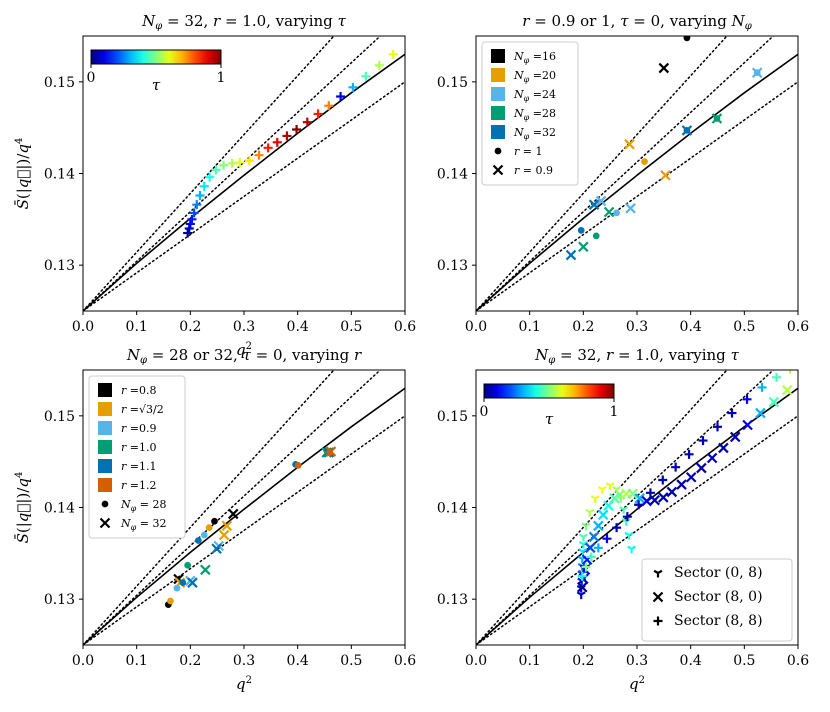 This screenshot has width=830, height=712. What do you see at coordinates (528, 151) in the screenshot?
I see `legend-label: r = 1` at bounding box center [528, 151].